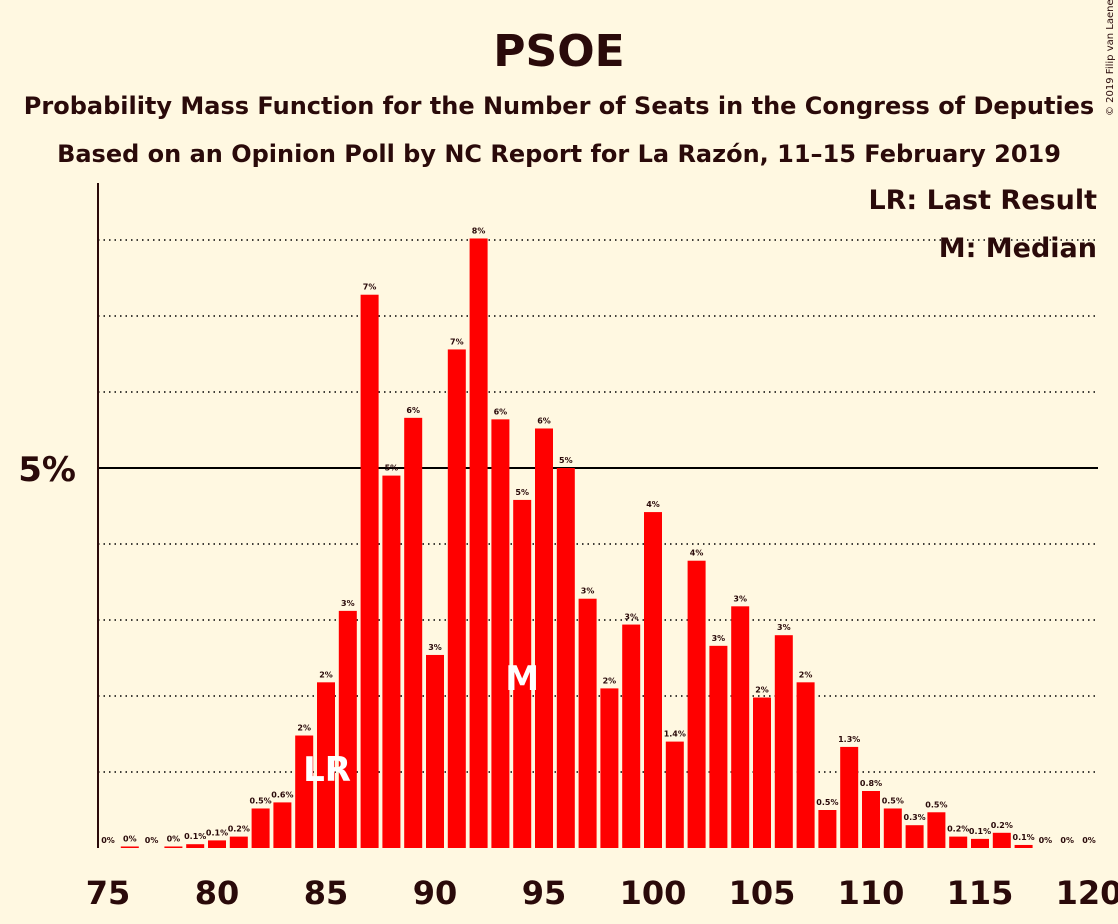  I want to click on bar-label-seat-87: 7%, so click(370, 287).